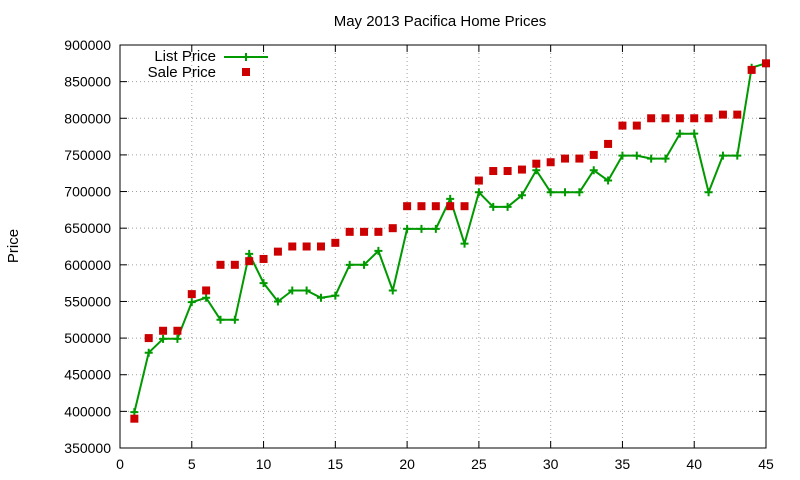  What do you see at coordinates (246, 72) in the screenshot?
I see `legend-swatch-sale-price` at bounding box center [246, 72].